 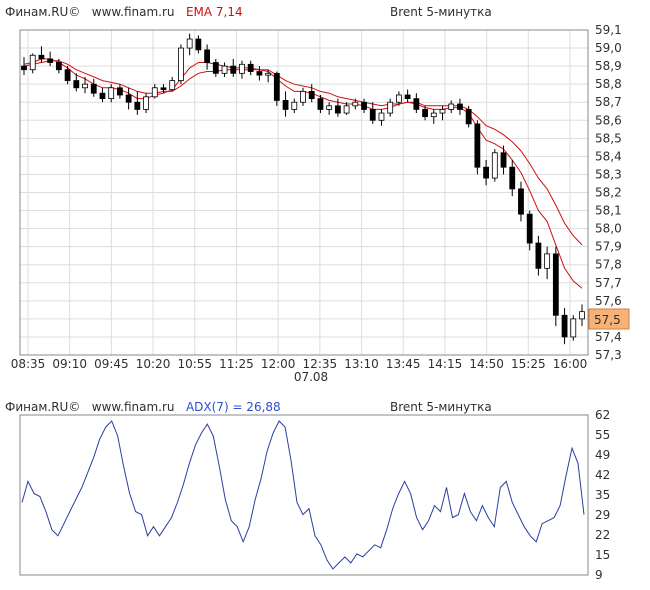 What do you see at coordinates (111, 364) in the screenshot?
I see `x-tick-label: 09:45` at bounding box center [111, 364].